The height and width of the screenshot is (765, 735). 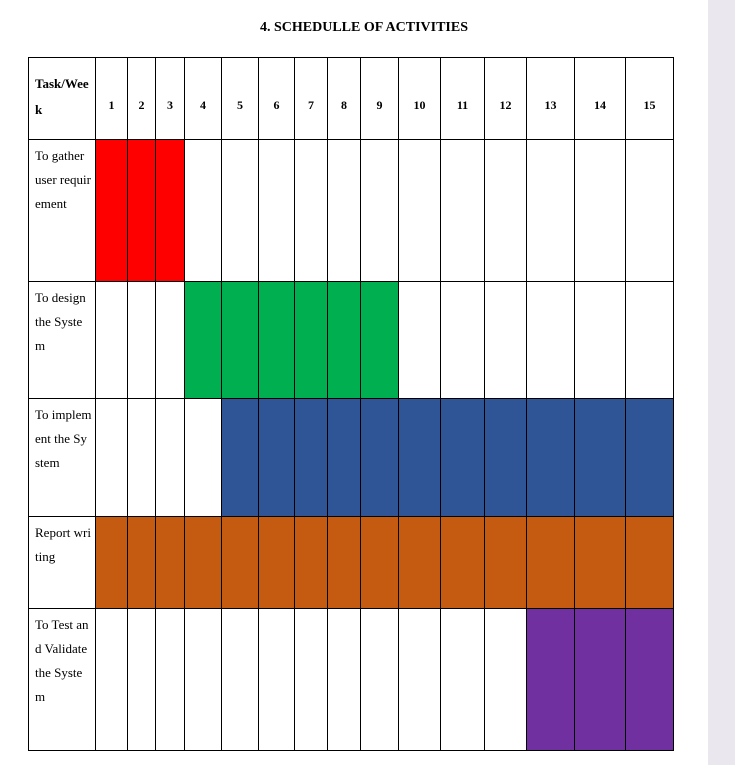 I want to click on task-label: To gather user requirement, so click(x=62, y=211).